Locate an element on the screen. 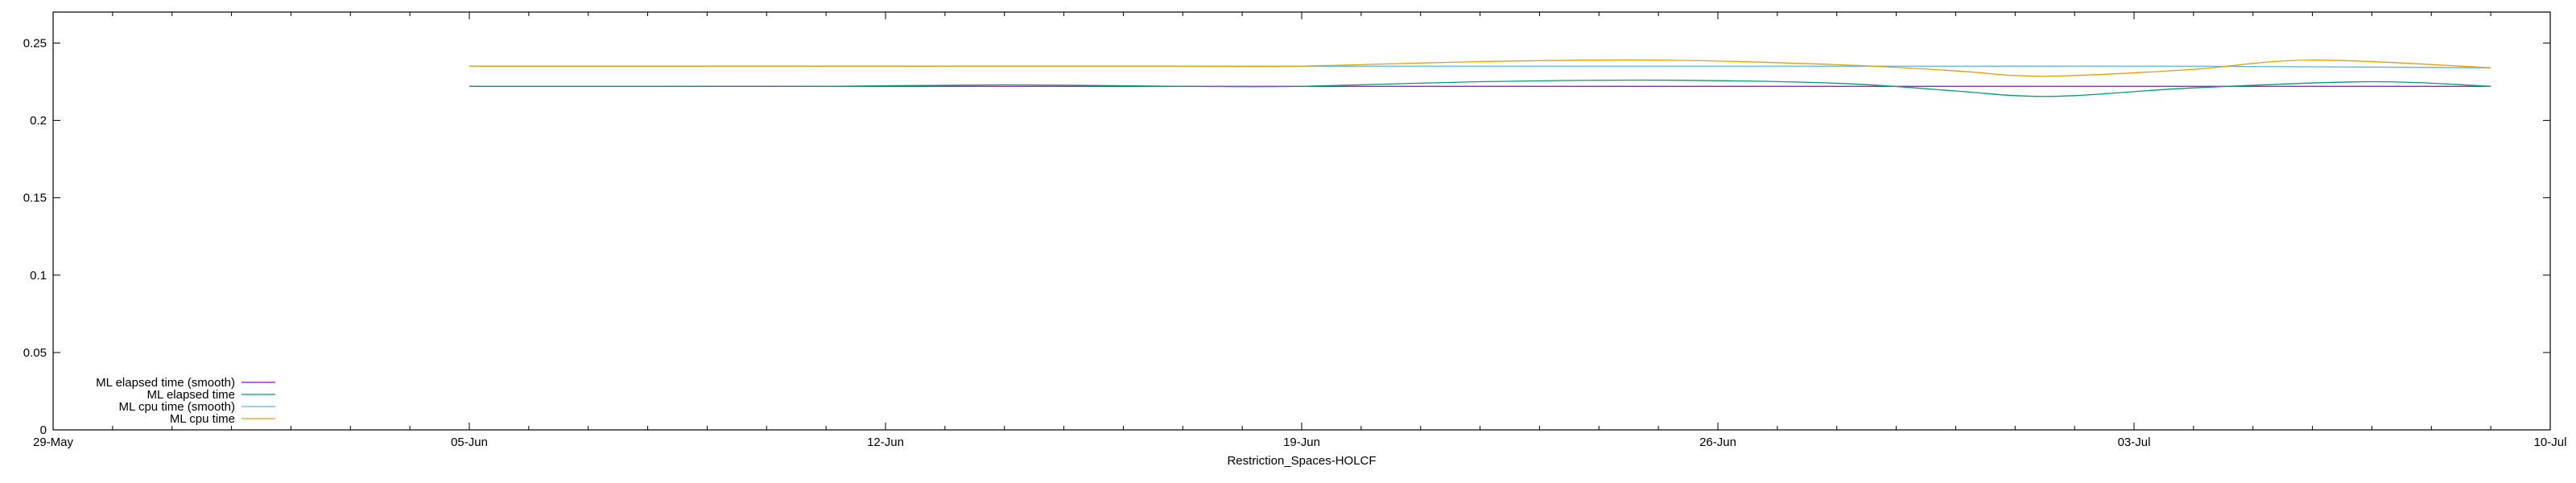 The image size is (2576, 483). y-tick-label: 0.15 is located at coordinates (35, 198).